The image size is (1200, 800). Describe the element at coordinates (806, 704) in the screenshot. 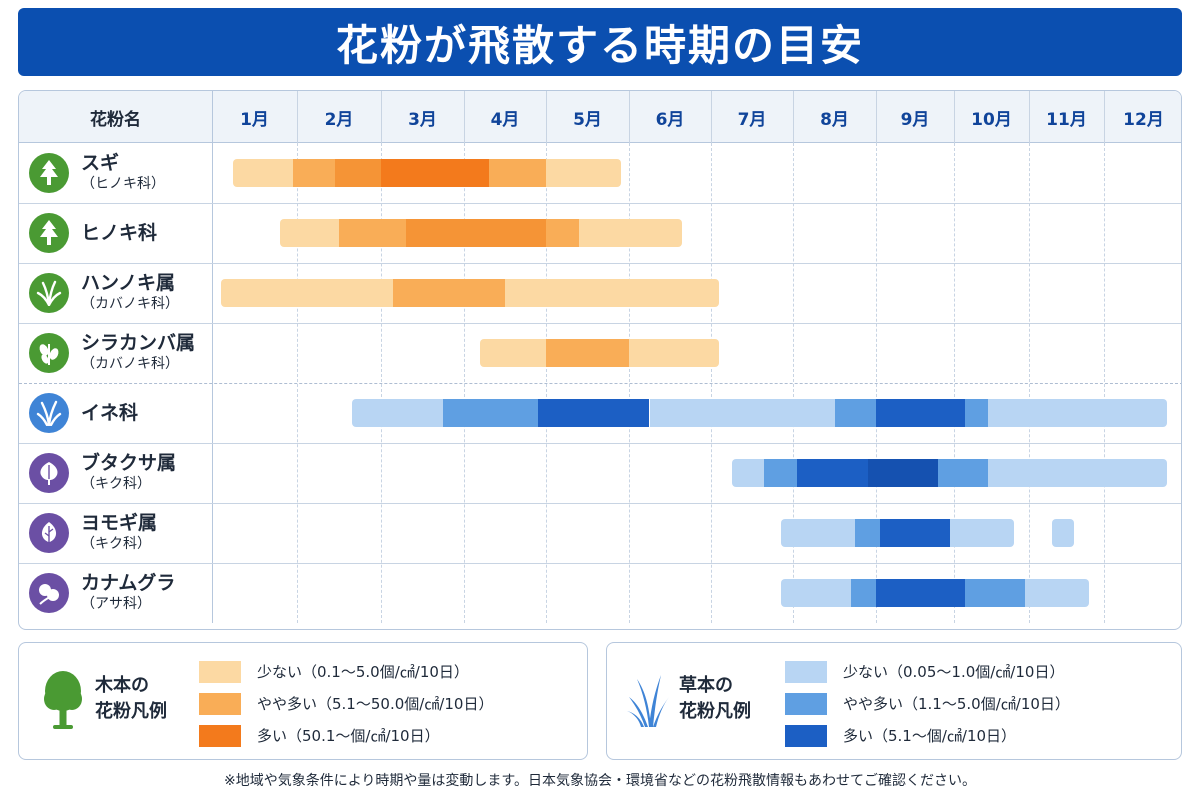

I see `grass-legend-swatch-mid` at that location.